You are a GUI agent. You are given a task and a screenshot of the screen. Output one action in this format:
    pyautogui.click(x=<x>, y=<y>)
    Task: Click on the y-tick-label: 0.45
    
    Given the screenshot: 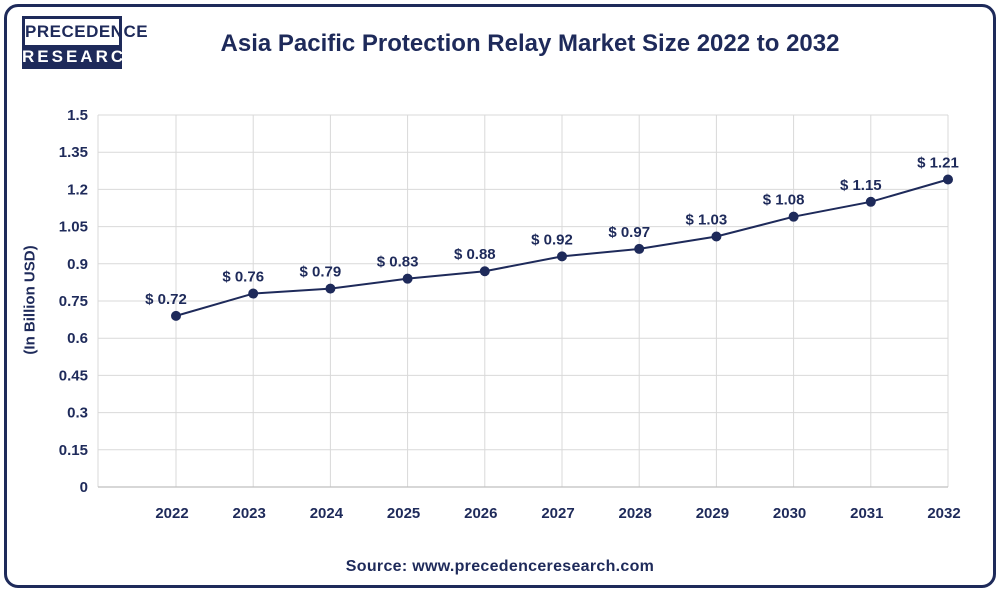 What is the action you would take?
    pyautogui.click(x=73, y=375)
    